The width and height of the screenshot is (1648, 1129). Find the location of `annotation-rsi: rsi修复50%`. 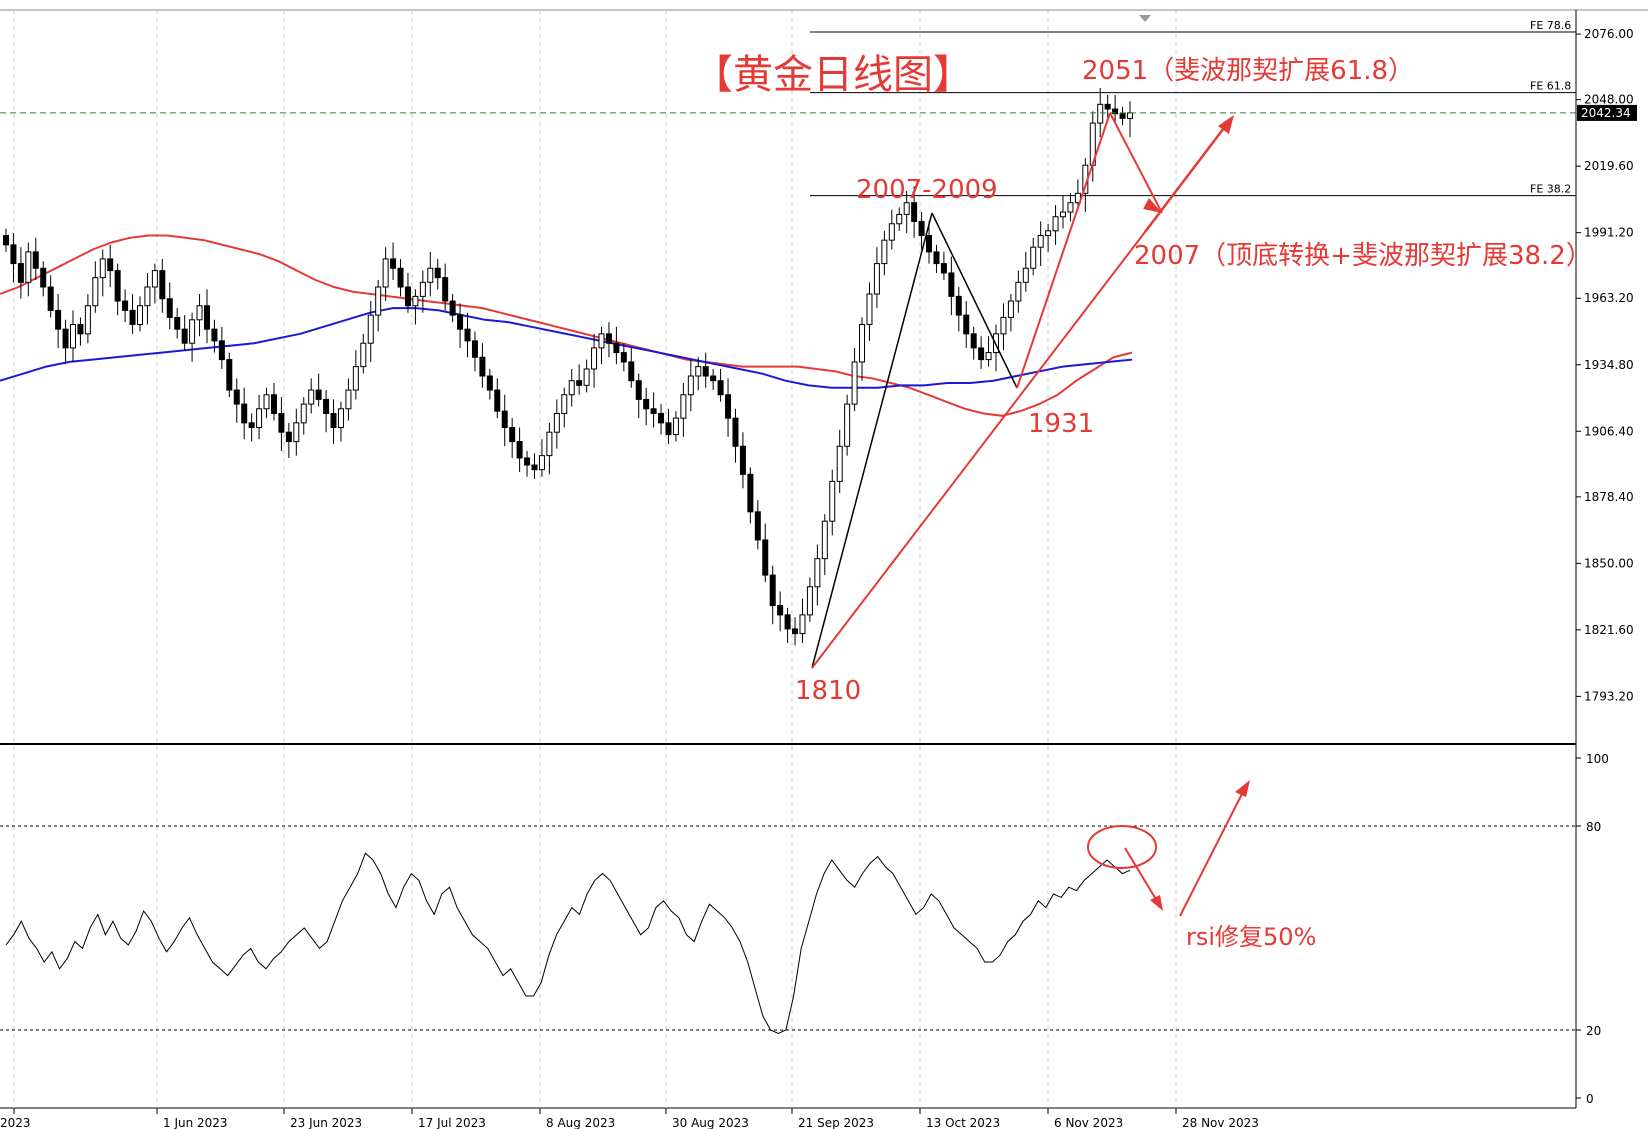

annotation-rsi: rsi修复50% is located at coordinates (1251, 937).